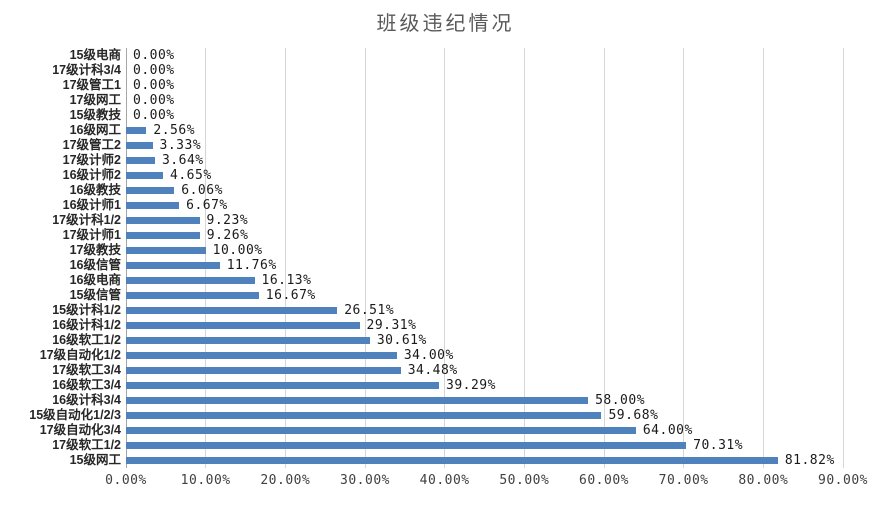 The image size is (891, 512). What do you see at coordinates (91, 85) in the screenshot?
I see `category-label: 17级管工1` at bounding box center [91, 85].